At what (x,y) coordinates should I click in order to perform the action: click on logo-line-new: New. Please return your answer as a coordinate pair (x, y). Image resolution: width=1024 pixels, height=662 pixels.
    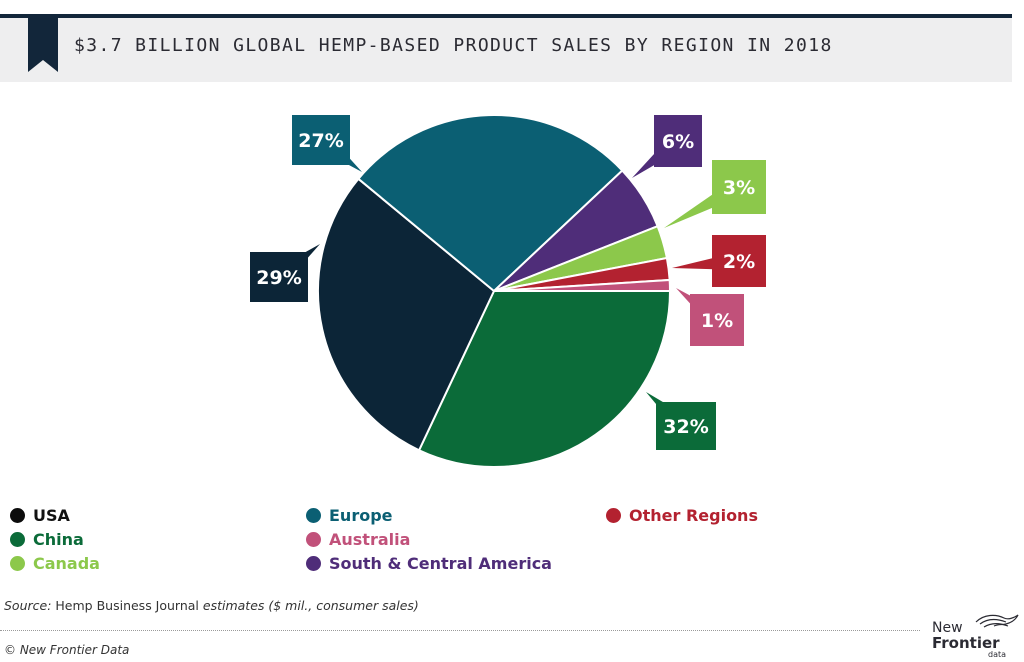
    Looking at the image, I should click on (947, 628).